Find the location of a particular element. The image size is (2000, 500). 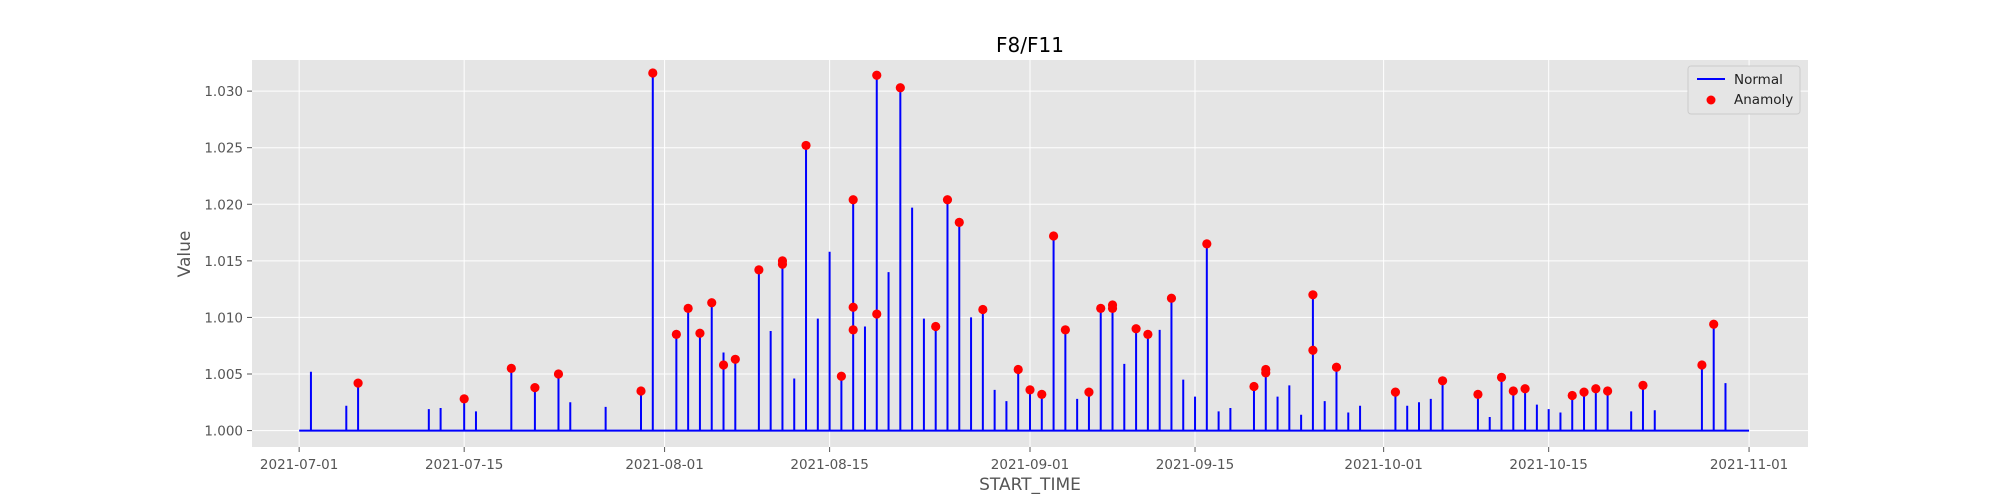

legend: Normal Anamoly is located at coordinates (1744, 90).